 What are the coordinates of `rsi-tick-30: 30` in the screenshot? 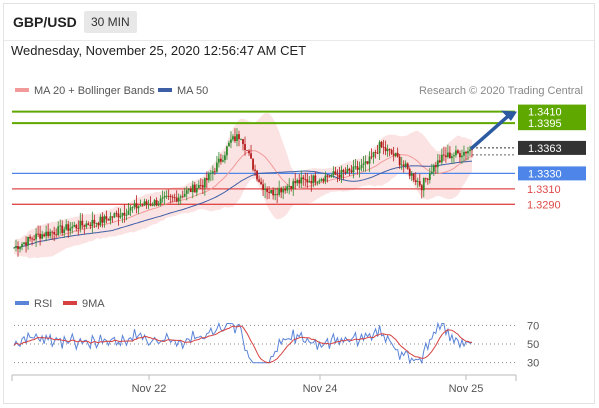 It's located at (533, 364).